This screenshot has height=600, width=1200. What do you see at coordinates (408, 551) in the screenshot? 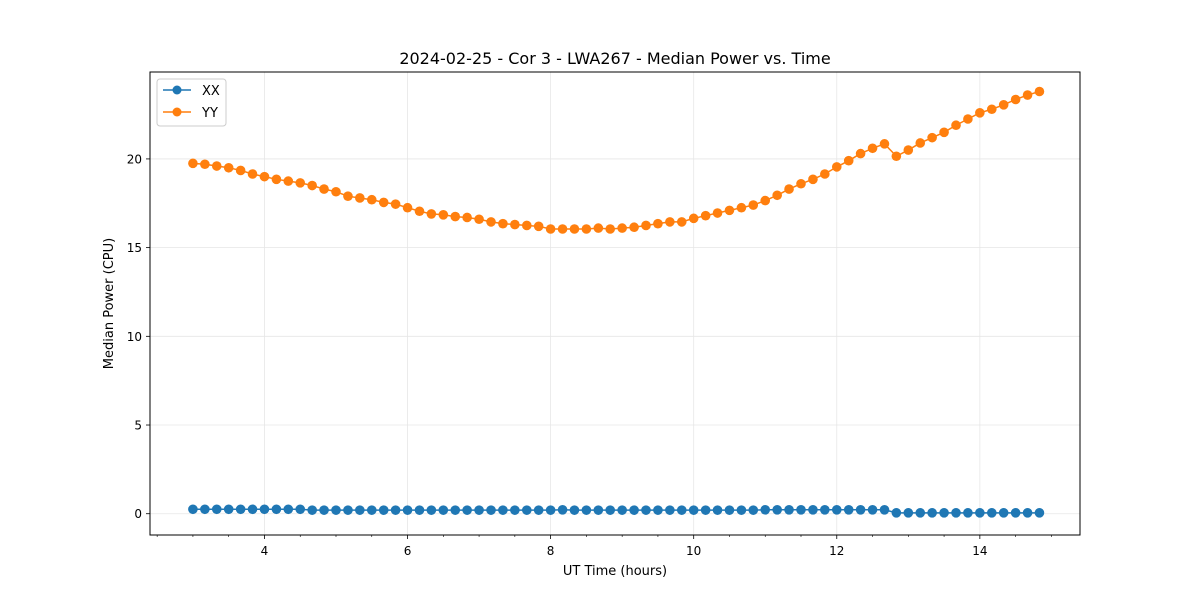
I see `x-tick-label: 6` at bounding box center [408, 551].